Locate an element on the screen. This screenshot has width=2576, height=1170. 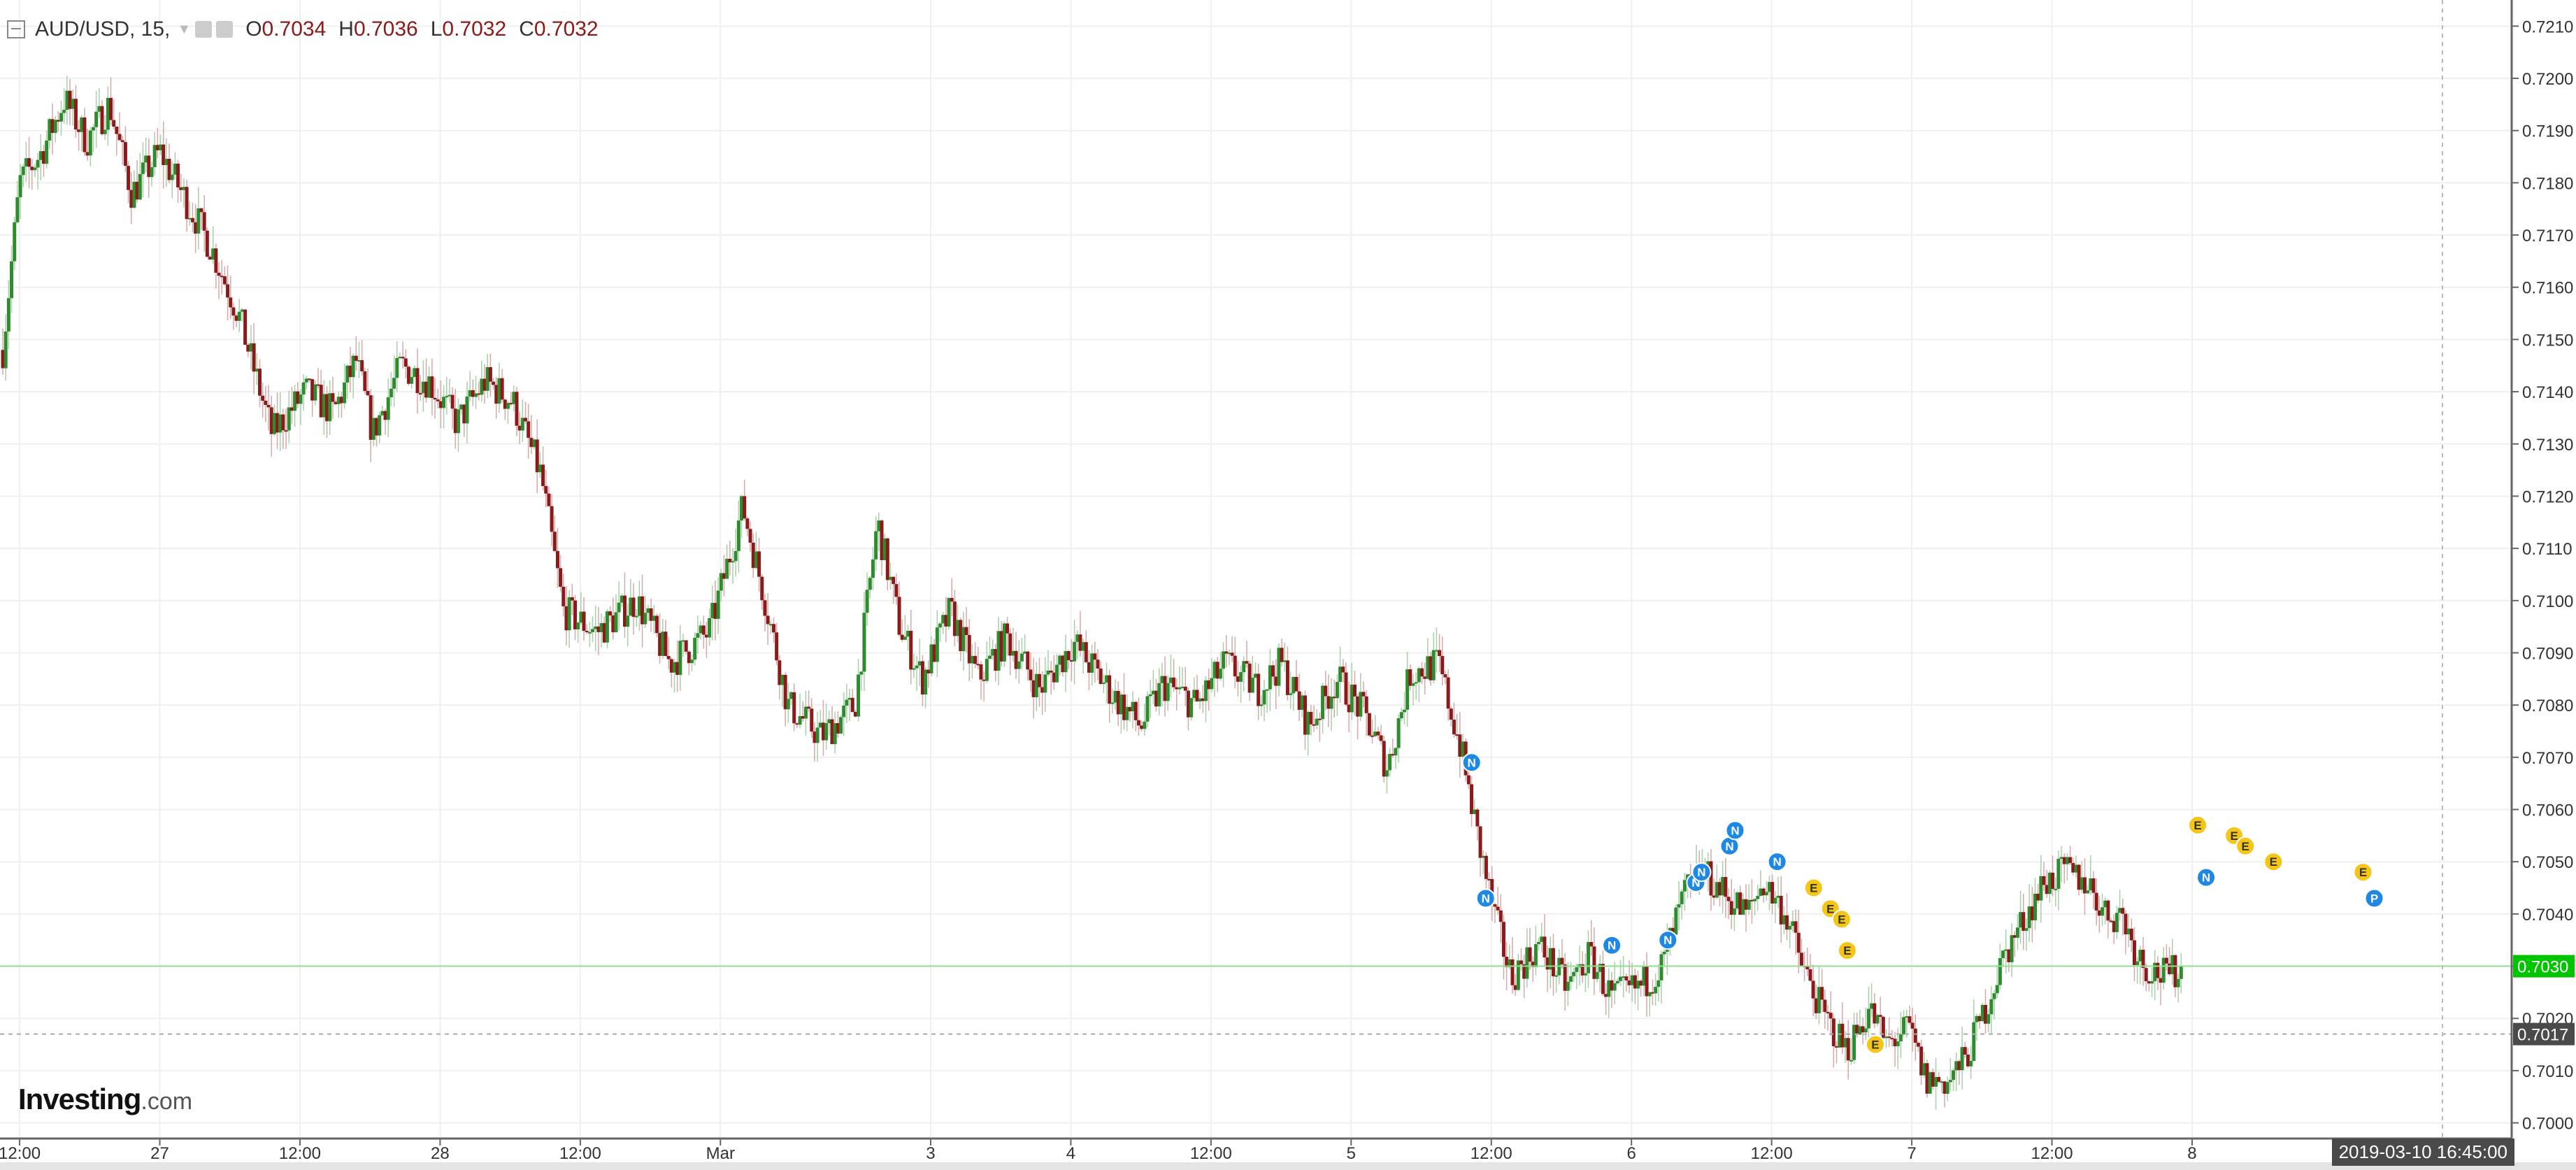
chevron-down-icon: ▼ is located at coordinates (184, 29).